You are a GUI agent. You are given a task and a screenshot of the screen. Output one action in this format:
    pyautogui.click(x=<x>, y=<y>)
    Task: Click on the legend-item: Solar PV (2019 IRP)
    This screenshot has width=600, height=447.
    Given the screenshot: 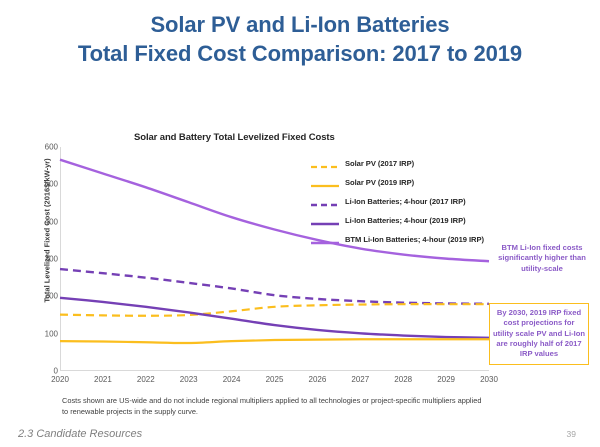 What is the action you would take?
    pyautogui.click(x=410, y=182)
    